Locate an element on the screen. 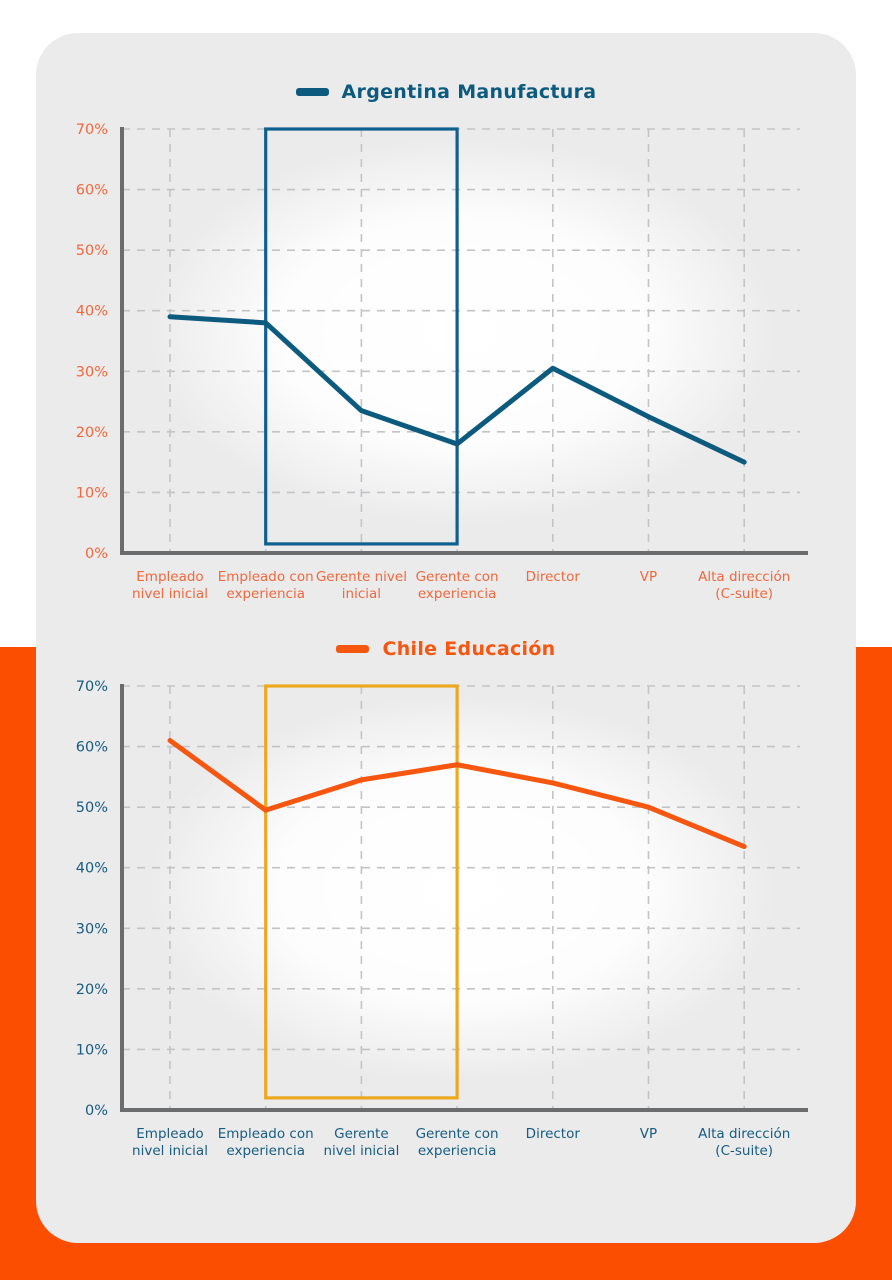 The image size is (892, 1280). argentina-chart-title: Argentina Manufactura is located at coordinates (469, 92).